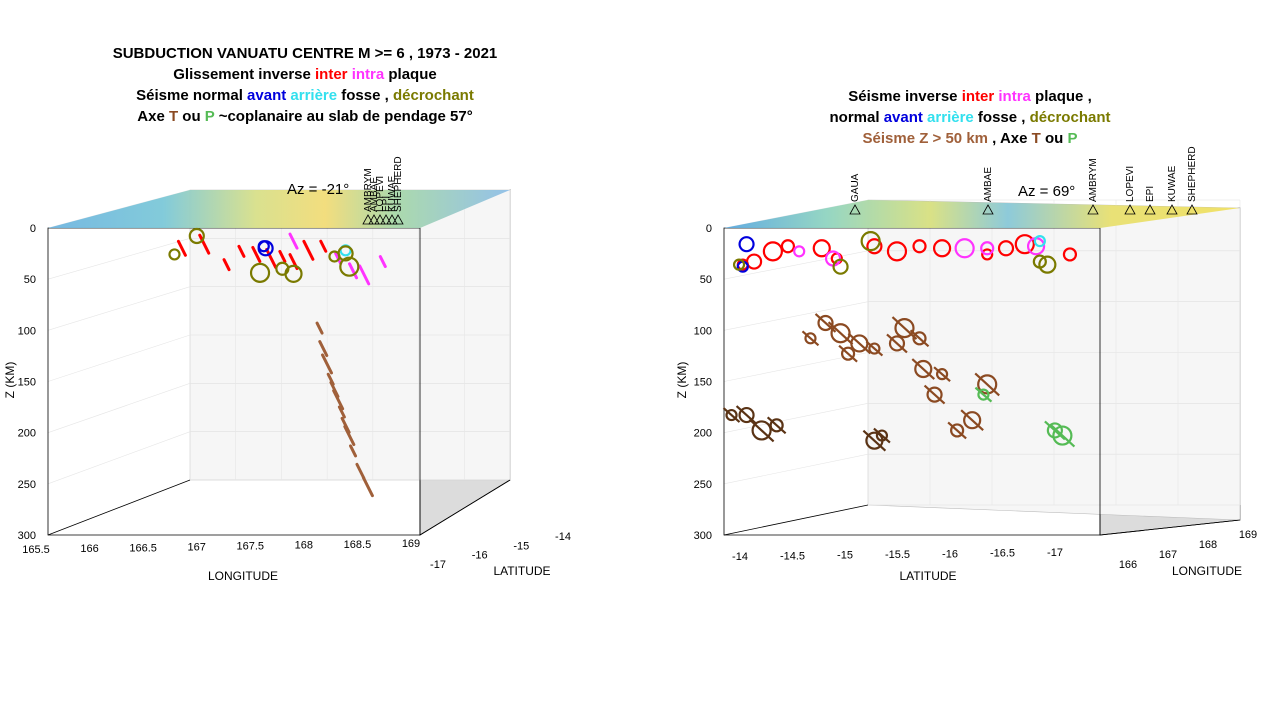 This screenshot has height=720, width=1280. I want to click on earthquake-circle-axe_P, so click(983, 394).